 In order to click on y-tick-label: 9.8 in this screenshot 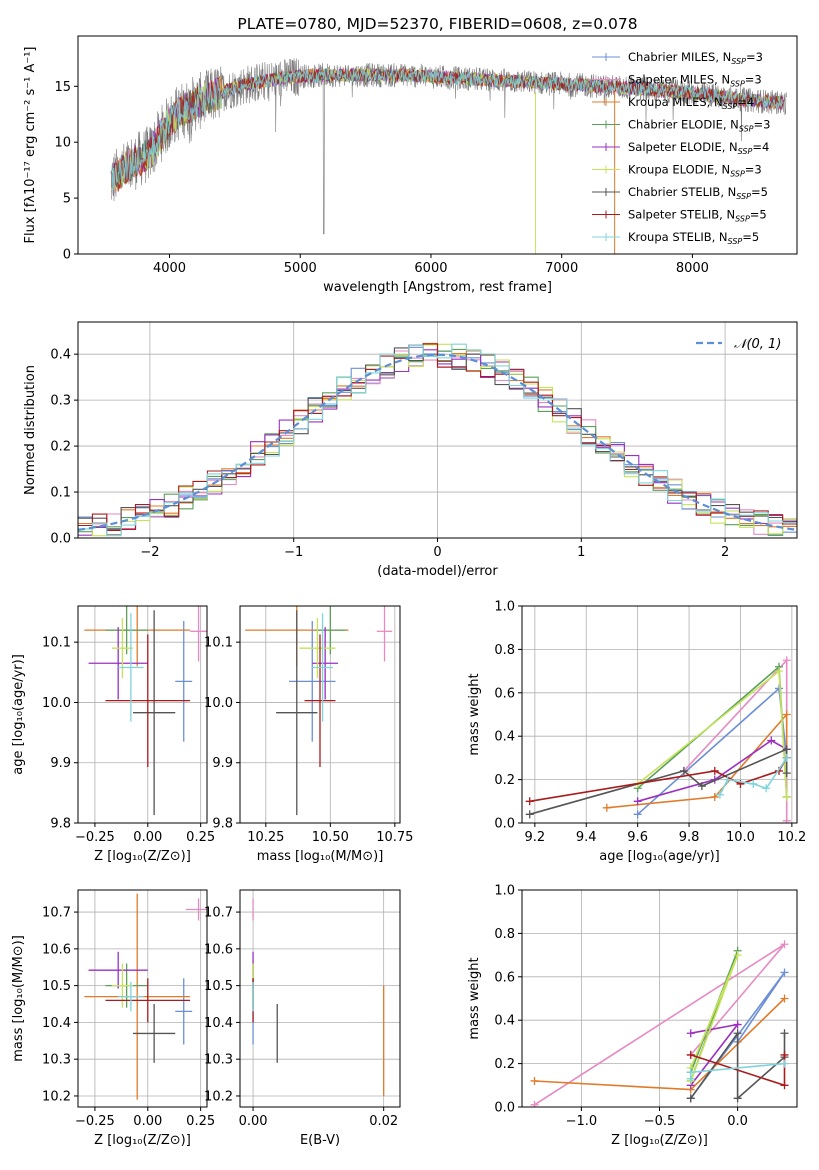, I will do `click(60, 824)`.